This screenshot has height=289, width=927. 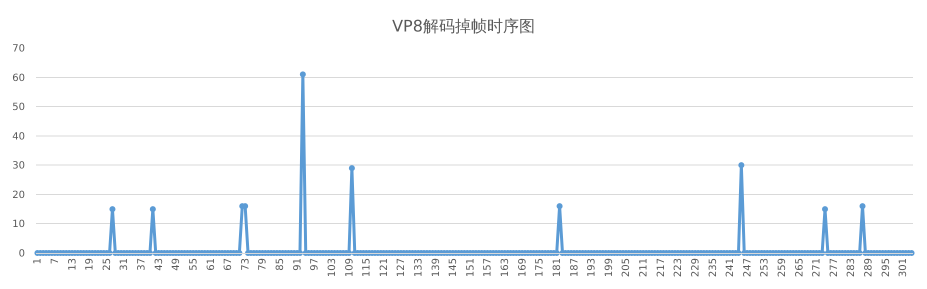 What do you see at coordinates (661, 268) in the screenshot?
I see `x-tick-label: 217` at bounding box center [661, 268].